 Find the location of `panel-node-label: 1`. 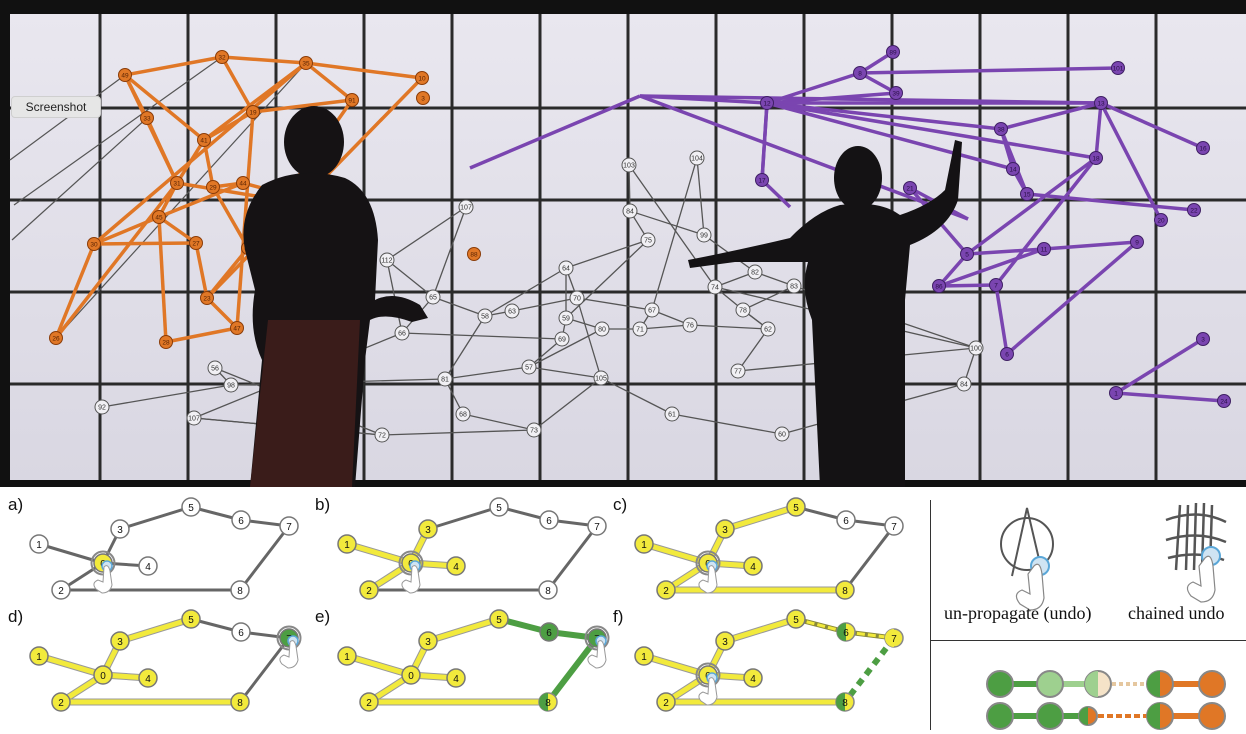

panel-node-label: 1 is located at coordinates (39, 545).